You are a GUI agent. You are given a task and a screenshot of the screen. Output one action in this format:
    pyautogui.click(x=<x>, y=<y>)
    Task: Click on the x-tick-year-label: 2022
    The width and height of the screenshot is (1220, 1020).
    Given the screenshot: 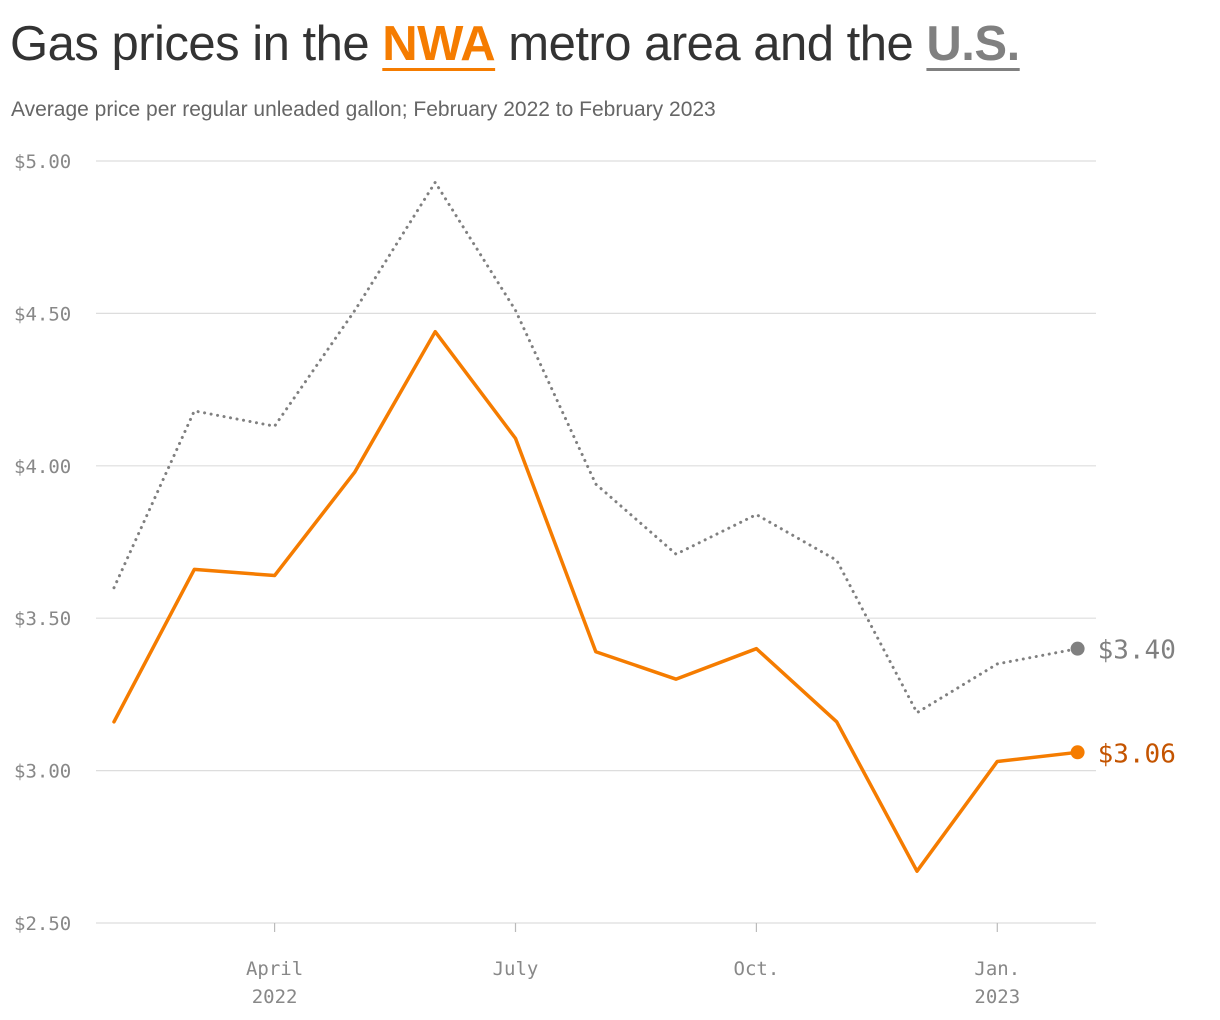 What is the action you would take?
    pyautogui.click(x=275, y=997)
    